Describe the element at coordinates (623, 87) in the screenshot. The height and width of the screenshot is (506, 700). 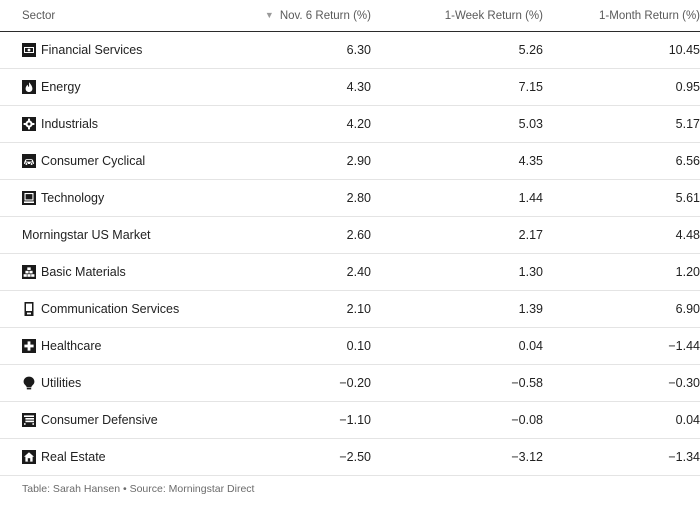
I see `month-return-value: 0.95` at that location.